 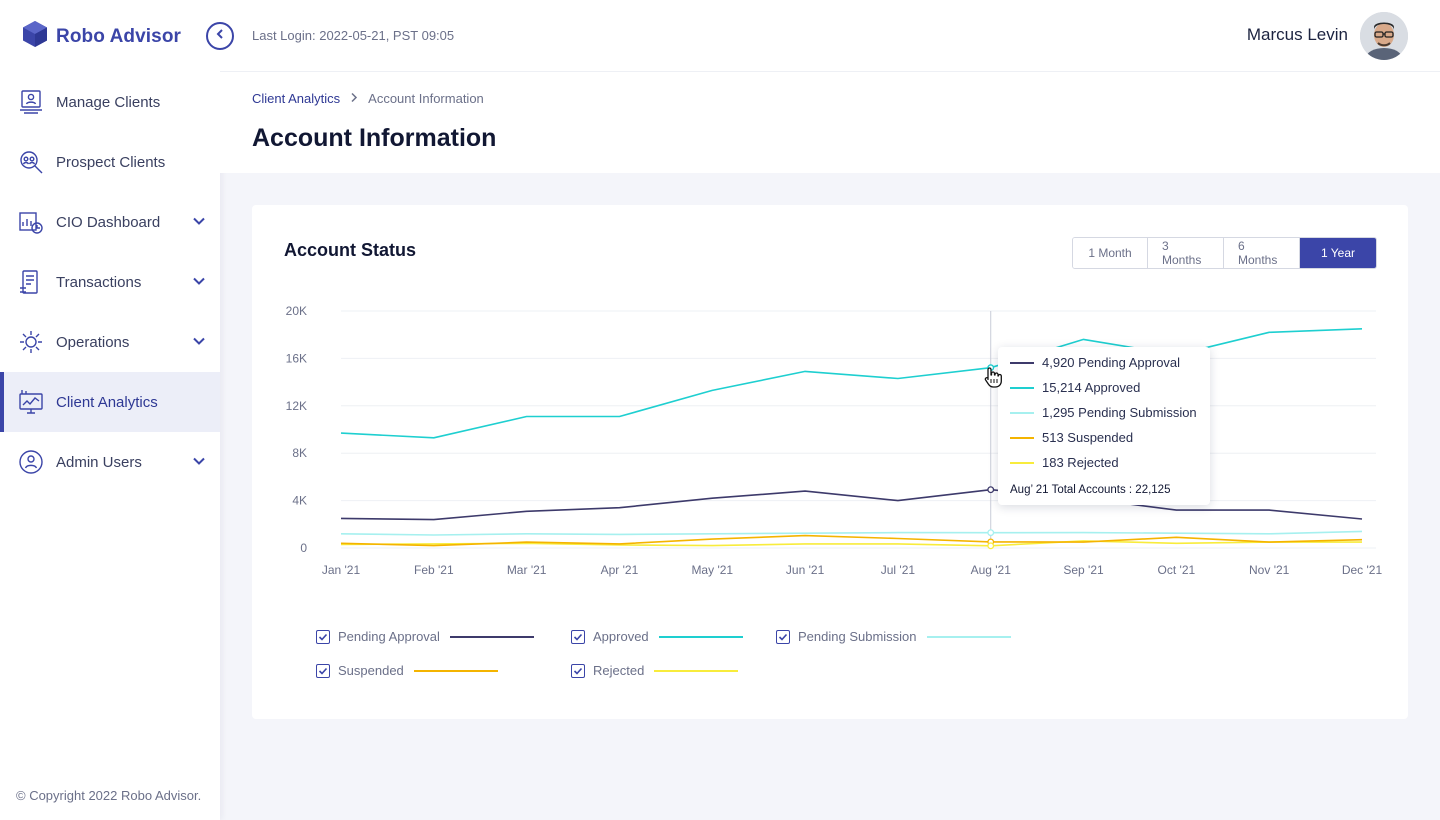 I want to click on legend-line-approved, so click(x=700, y=636).